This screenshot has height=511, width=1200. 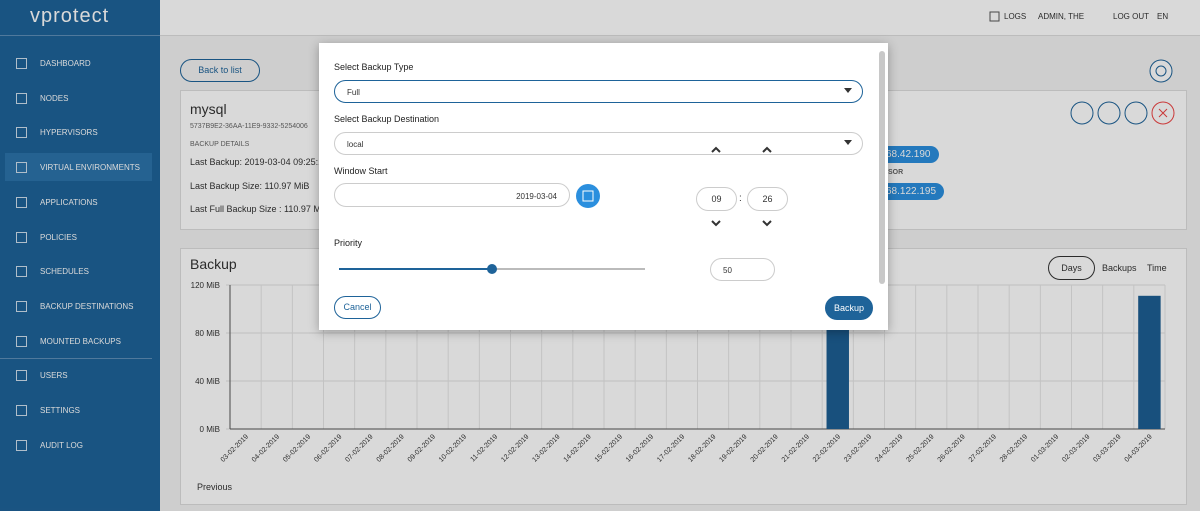 What do you see at coordinates (54, 376) in the screenshot?
I see `nav-item: USERS` at bounding box center [54, 376].